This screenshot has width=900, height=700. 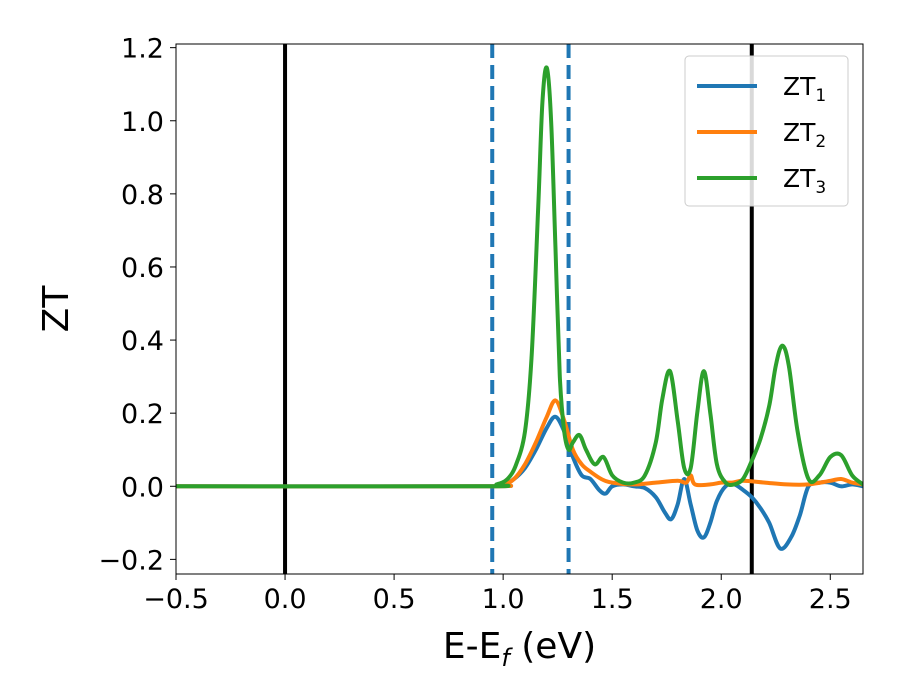 What do you see at coordinates (519, 443) in the screenshot?
I see `series-line-zt2` at bounding box center [519, 443].